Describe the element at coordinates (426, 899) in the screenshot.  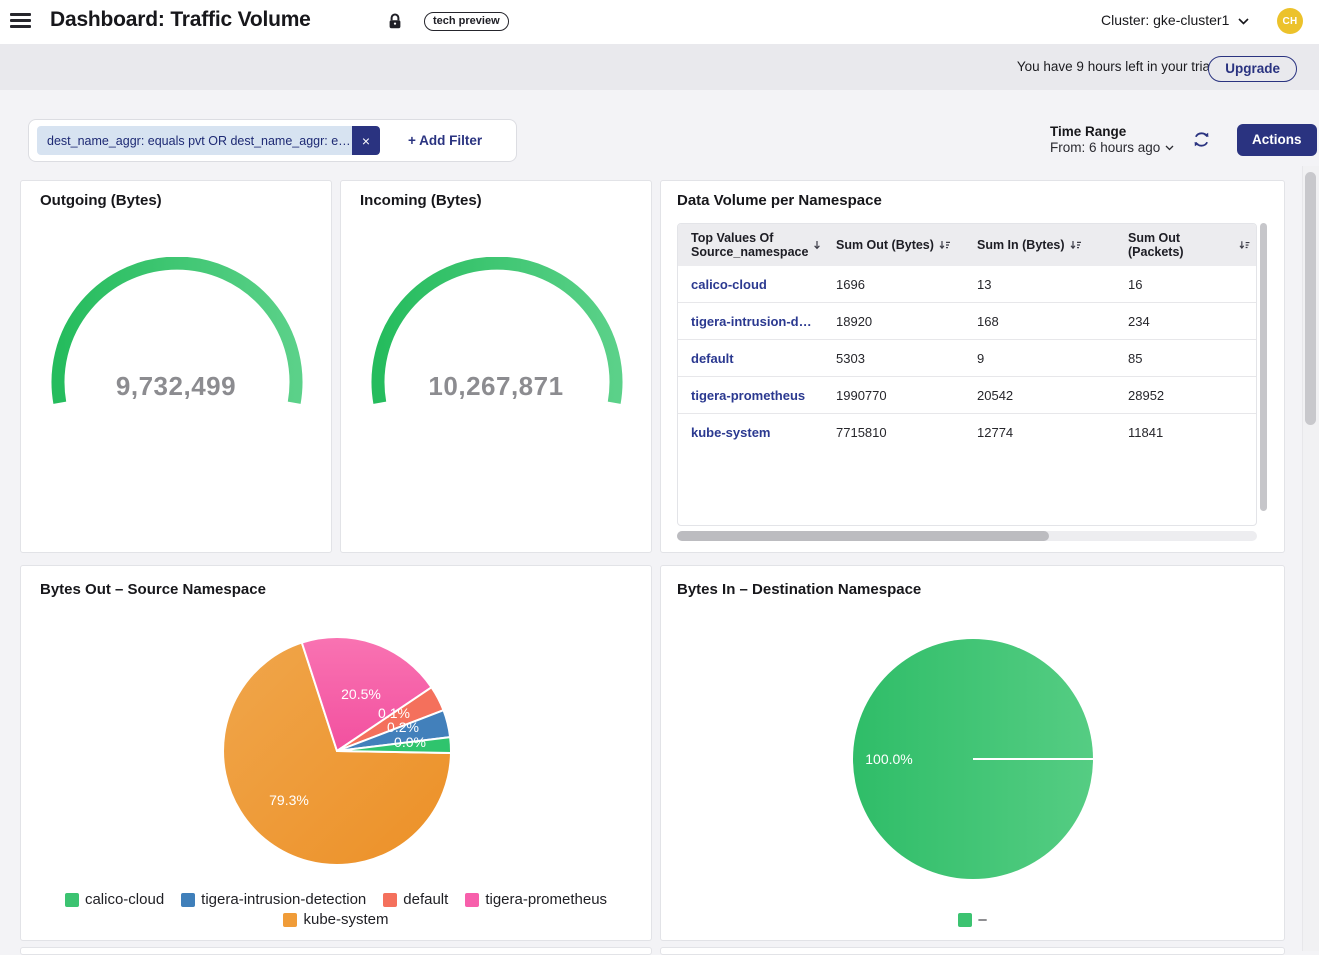
I see `legend-label: default` at that location.